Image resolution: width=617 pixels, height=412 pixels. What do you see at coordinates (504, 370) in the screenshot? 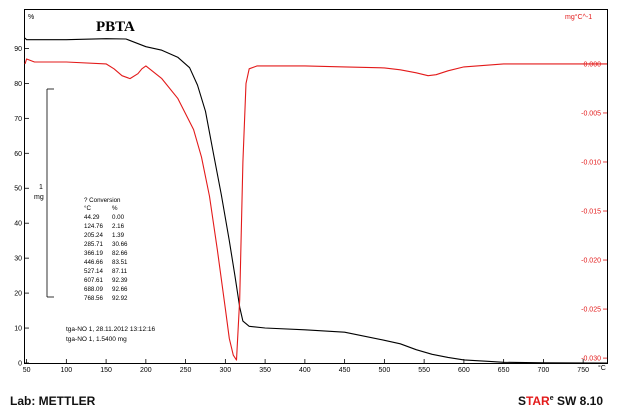
I see `x-tick-label: 650` at bounding box center [504, 370].